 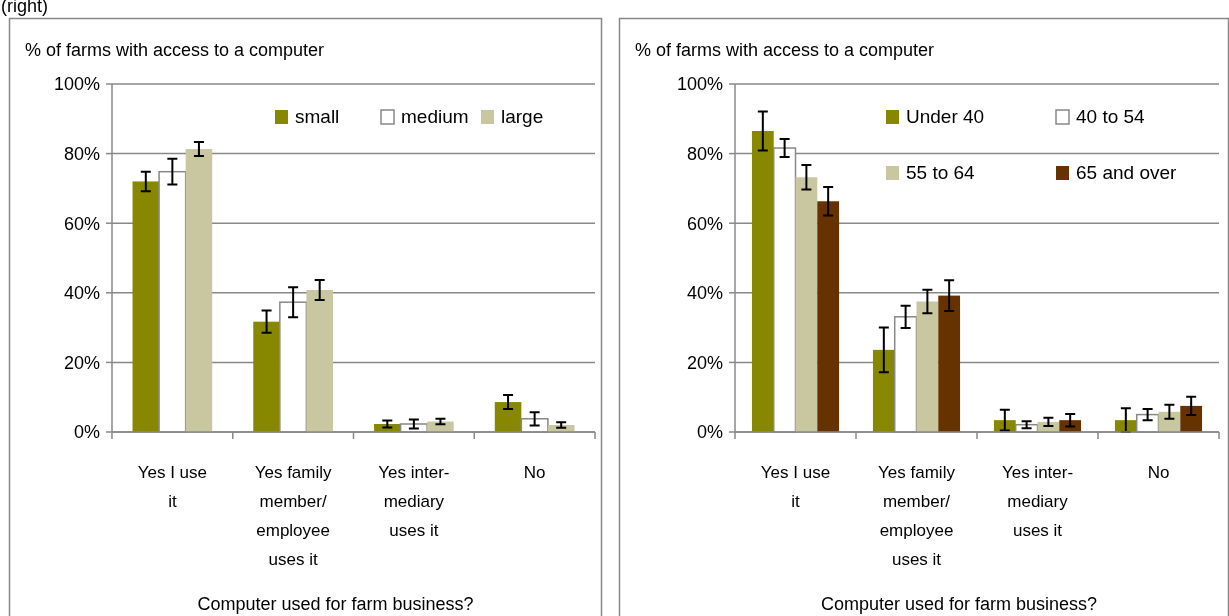 I want to click on legend-label: 65 and over, so click(x=1127, y=172).